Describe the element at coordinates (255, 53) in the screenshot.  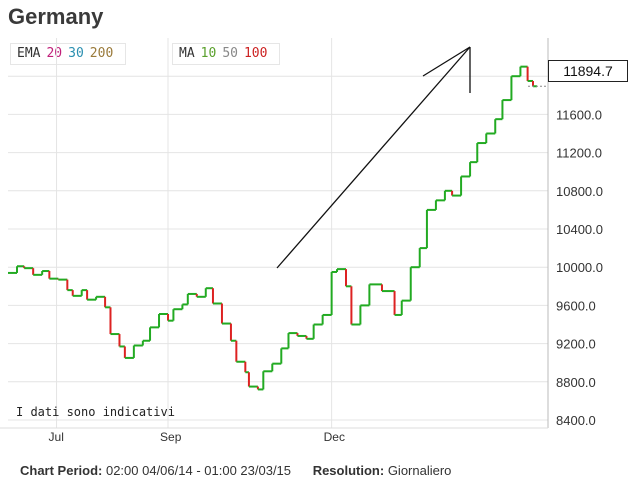
I see `ma-period-100: 100` at that location.